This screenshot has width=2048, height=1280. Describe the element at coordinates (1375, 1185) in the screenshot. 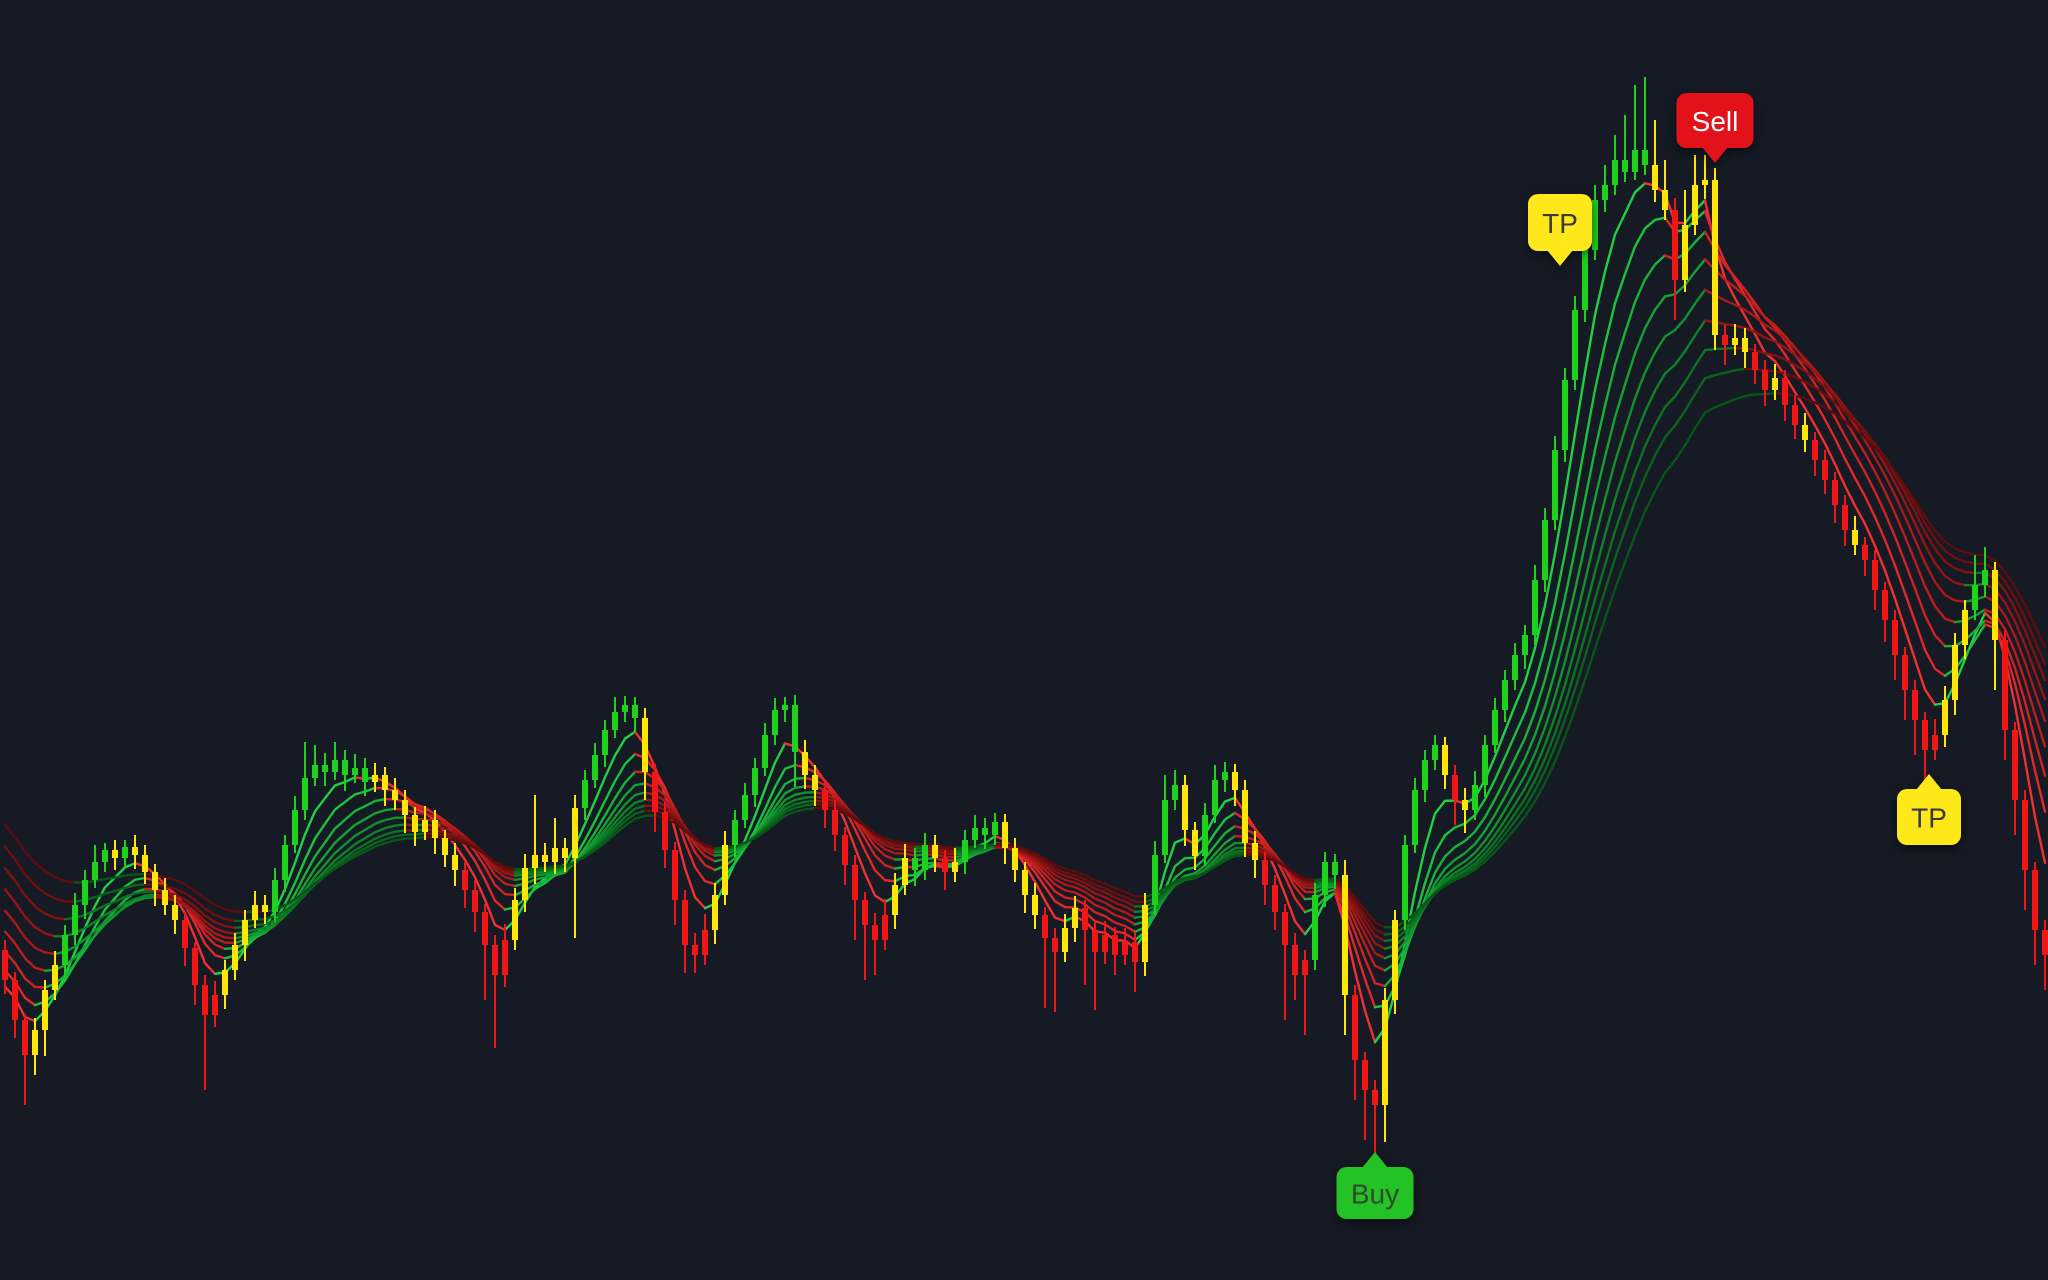

I see `buy-signal-label: Buy` at that location.